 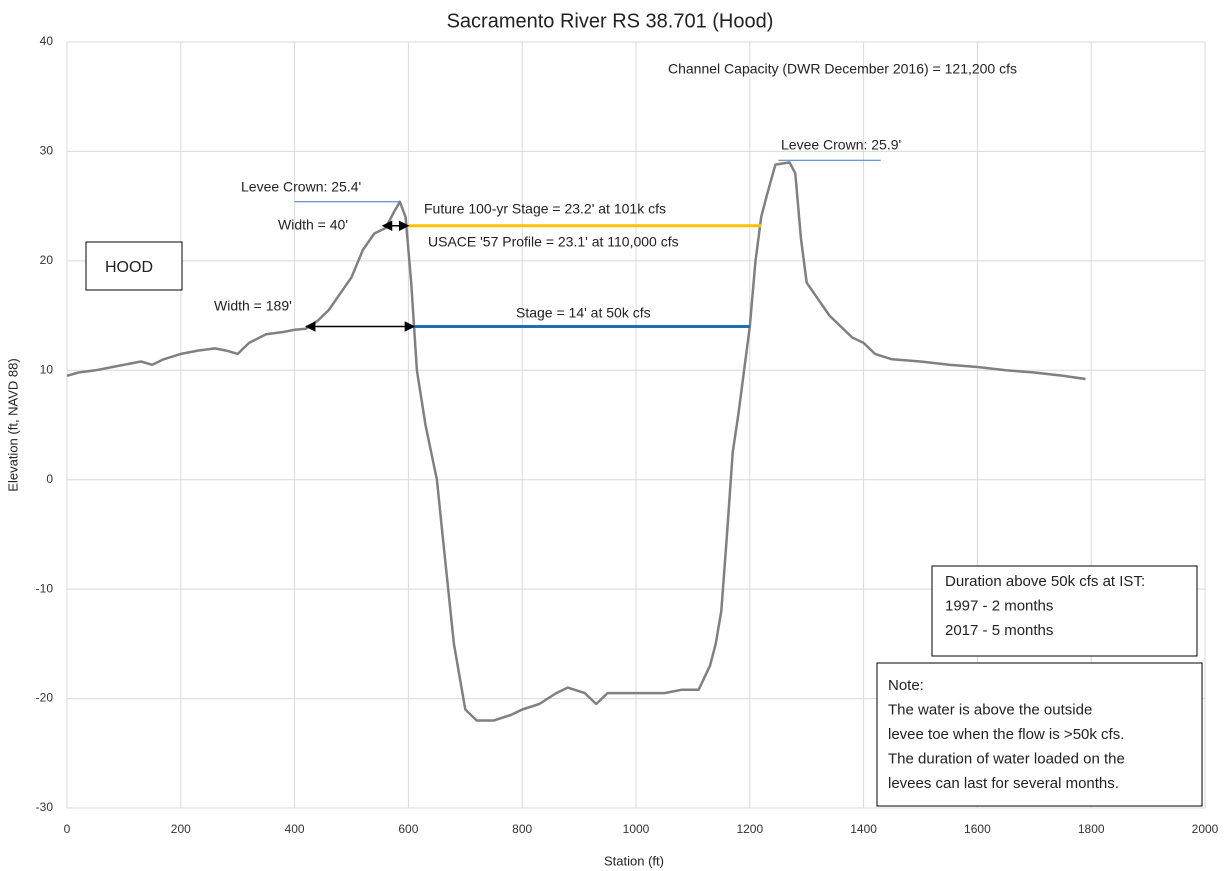 What do you see at coordinates (610, 21) in the screenshot?
I see `chart-title: Sacramento River RS 38.701 (Hood)` at bounding box center [610, 21].